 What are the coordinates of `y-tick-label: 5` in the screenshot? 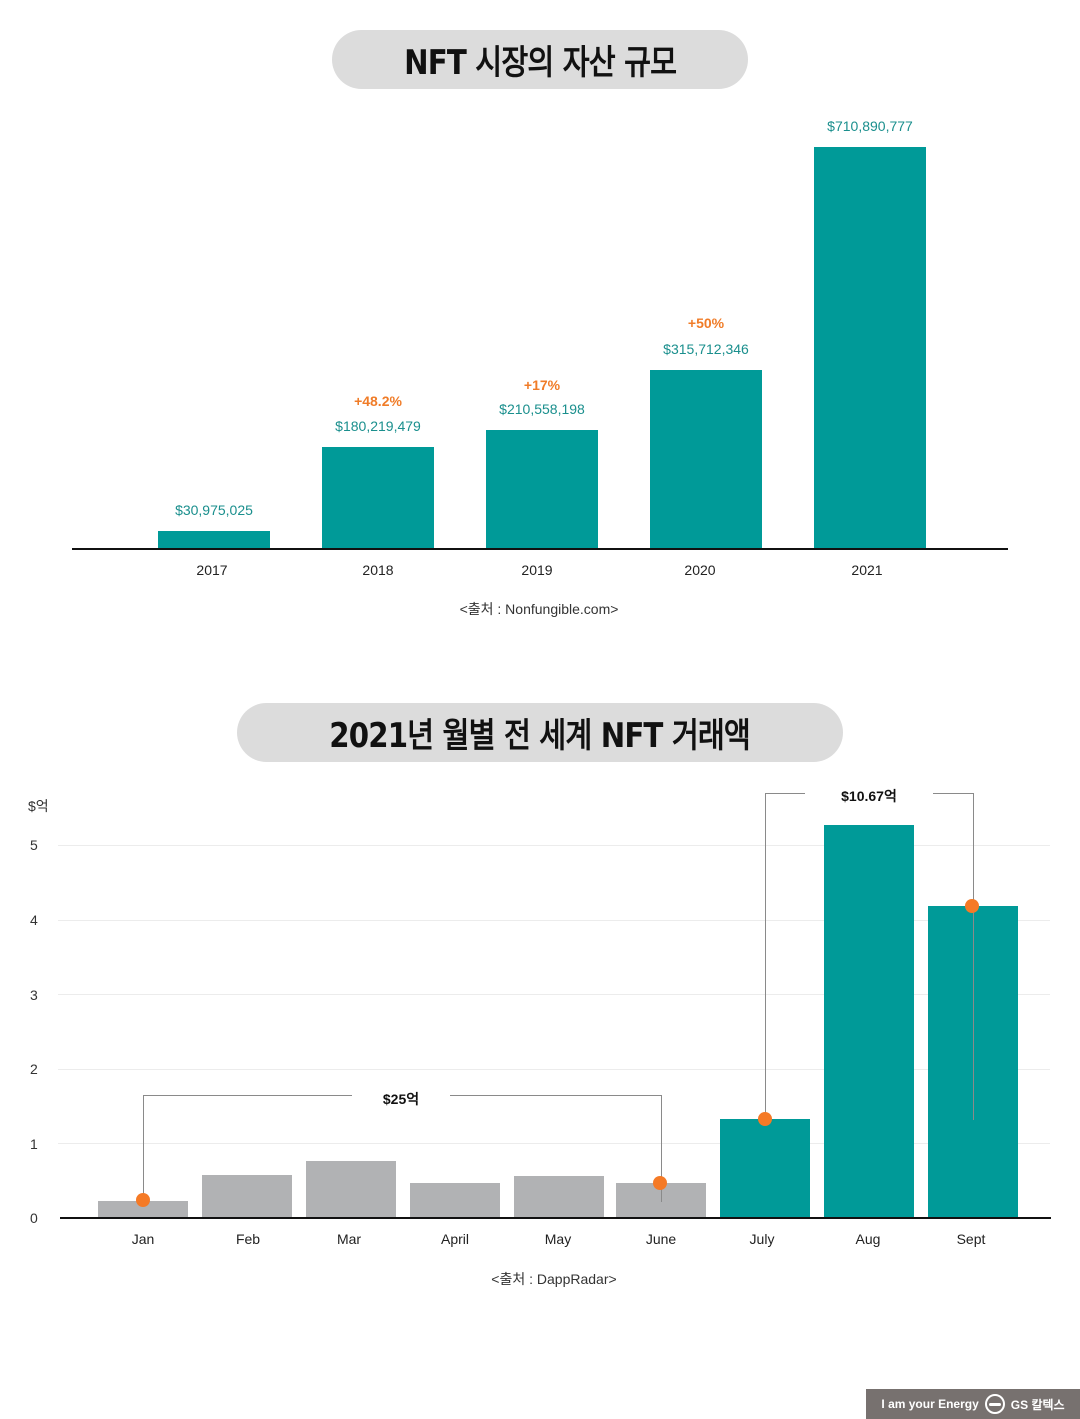 It's located at (34, 845).